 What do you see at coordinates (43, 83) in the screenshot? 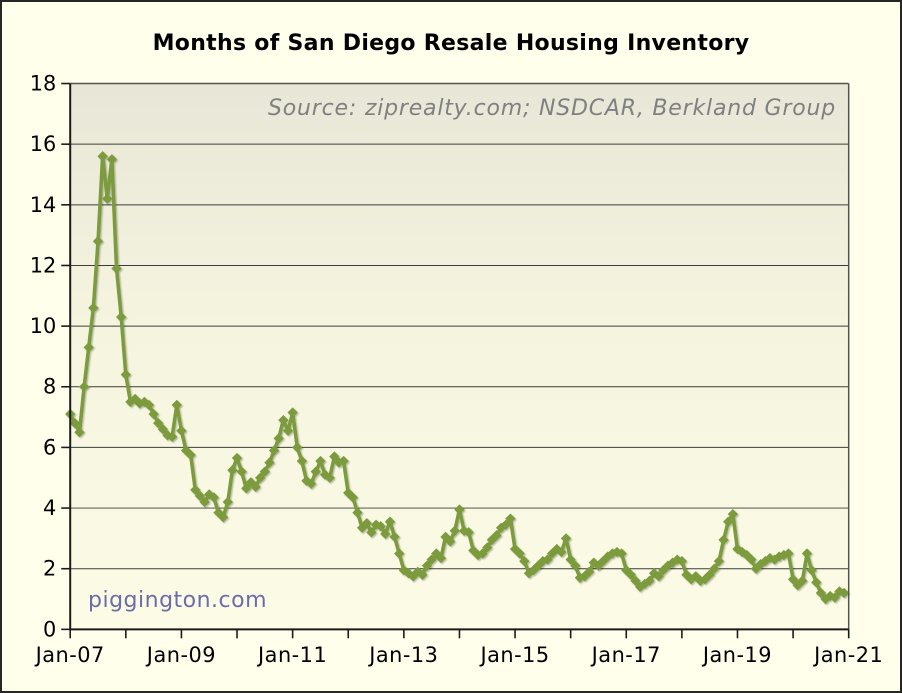
I see `y-tick-label: 18` at bounding box center [43, 83].